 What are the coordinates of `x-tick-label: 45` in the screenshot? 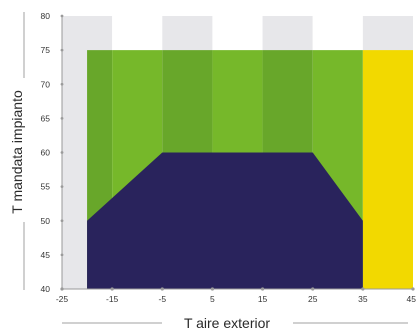 It's located at (412, 299).